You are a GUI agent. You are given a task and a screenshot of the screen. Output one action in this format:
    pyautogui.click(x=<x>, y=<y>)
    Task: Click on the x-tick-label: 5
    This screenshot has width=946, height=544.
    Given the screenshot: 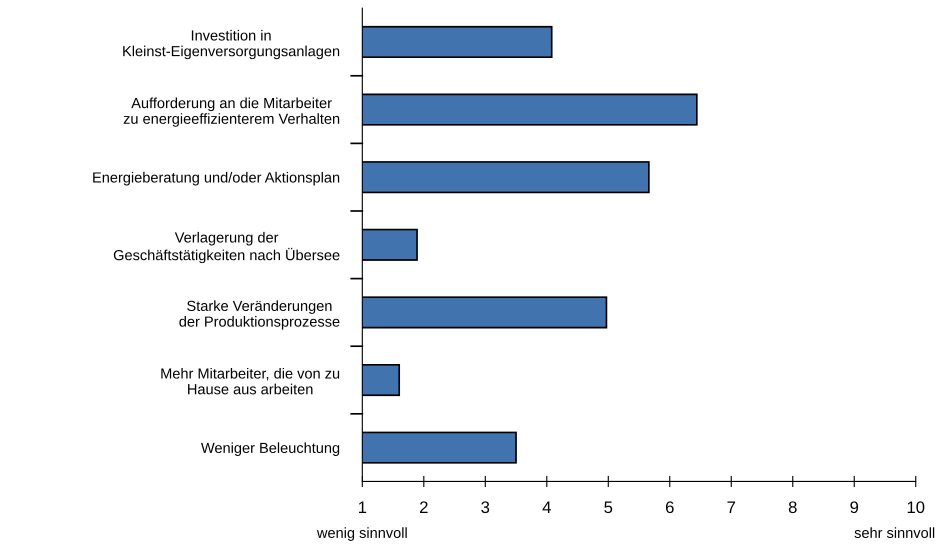 What is the action you would take?
    pyautogui.click(x=608, y=507)
    